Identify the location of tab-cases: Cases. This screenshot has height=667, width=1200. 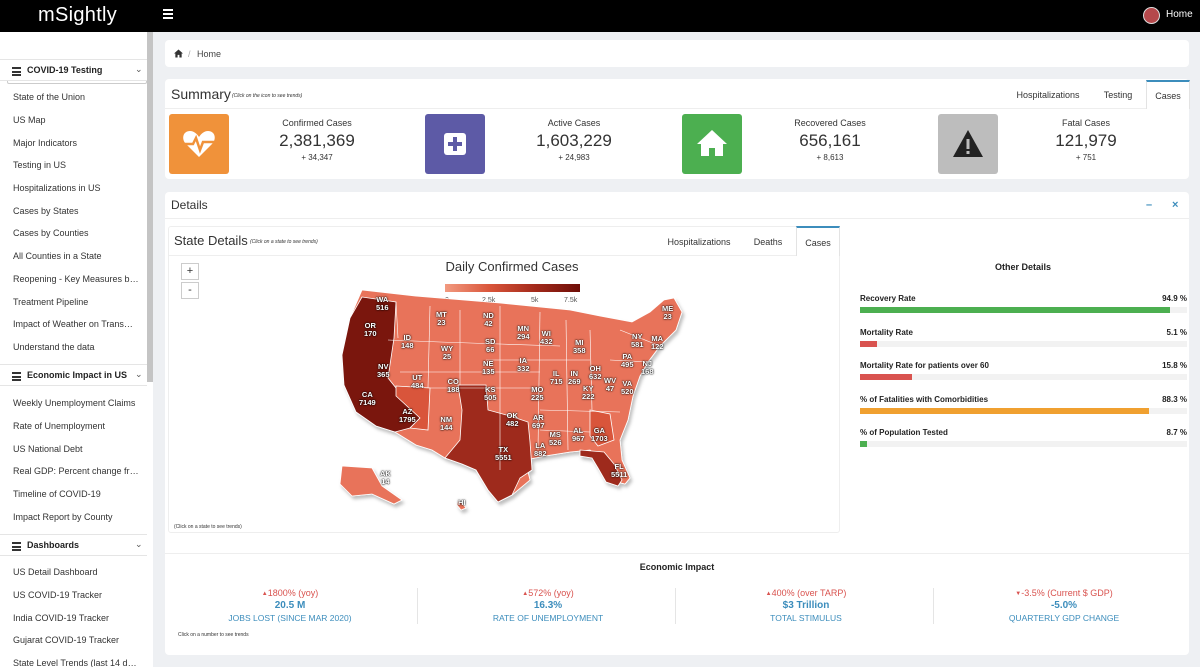
(1168, 94).